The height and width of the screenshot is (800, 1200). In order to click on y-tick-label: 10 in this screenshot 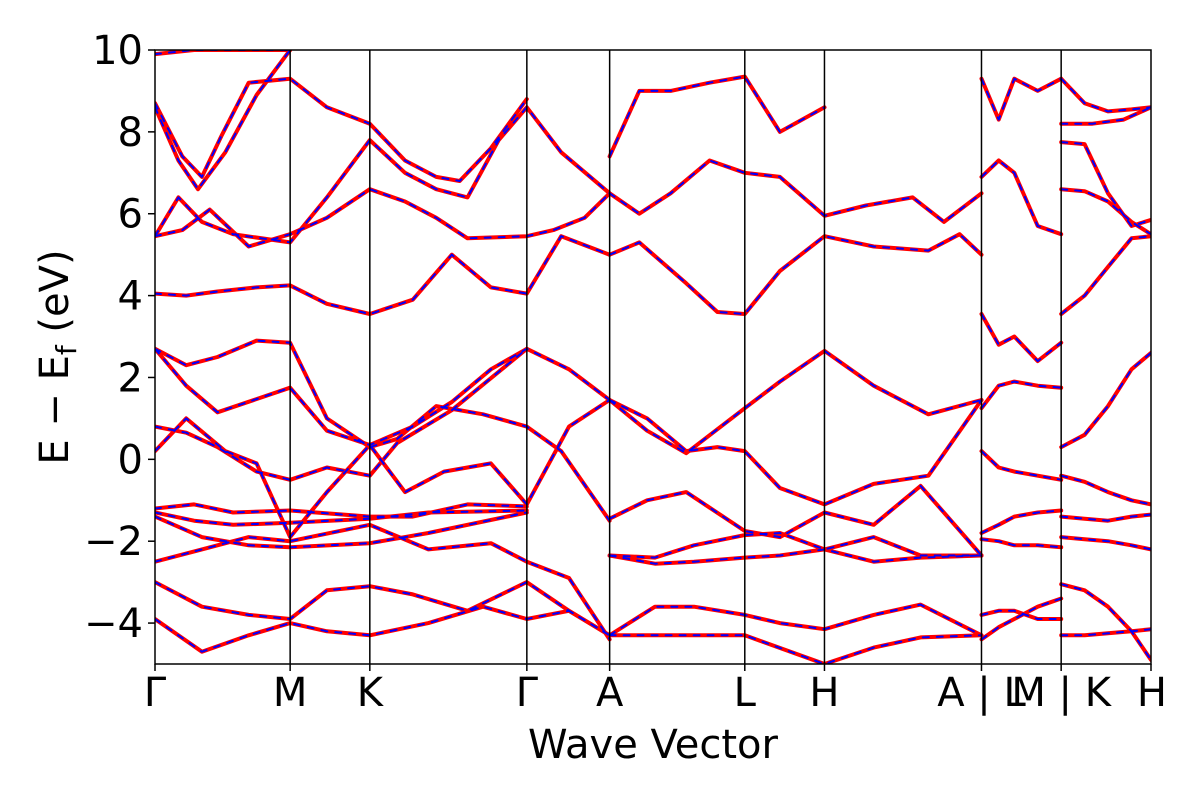, I will do `click(117, 51)`.